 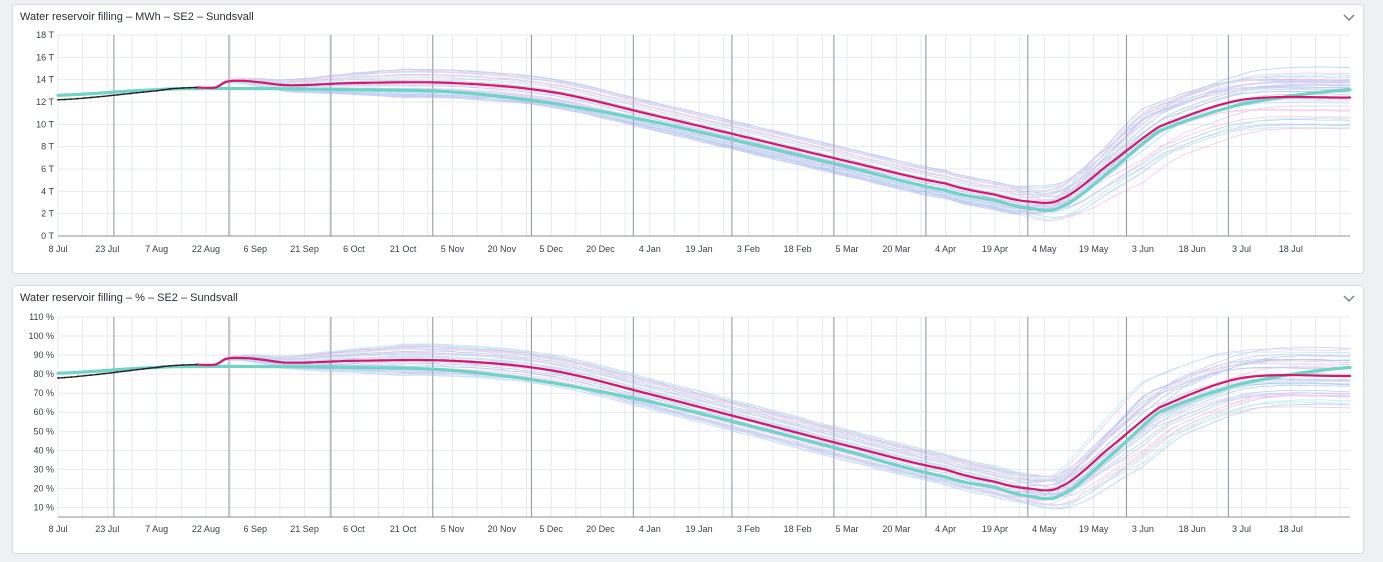 What do you see at coordinates (43, 507) in the screenshot?
I see `y-tick-label: 10 %` at bounding box center [43, 507].